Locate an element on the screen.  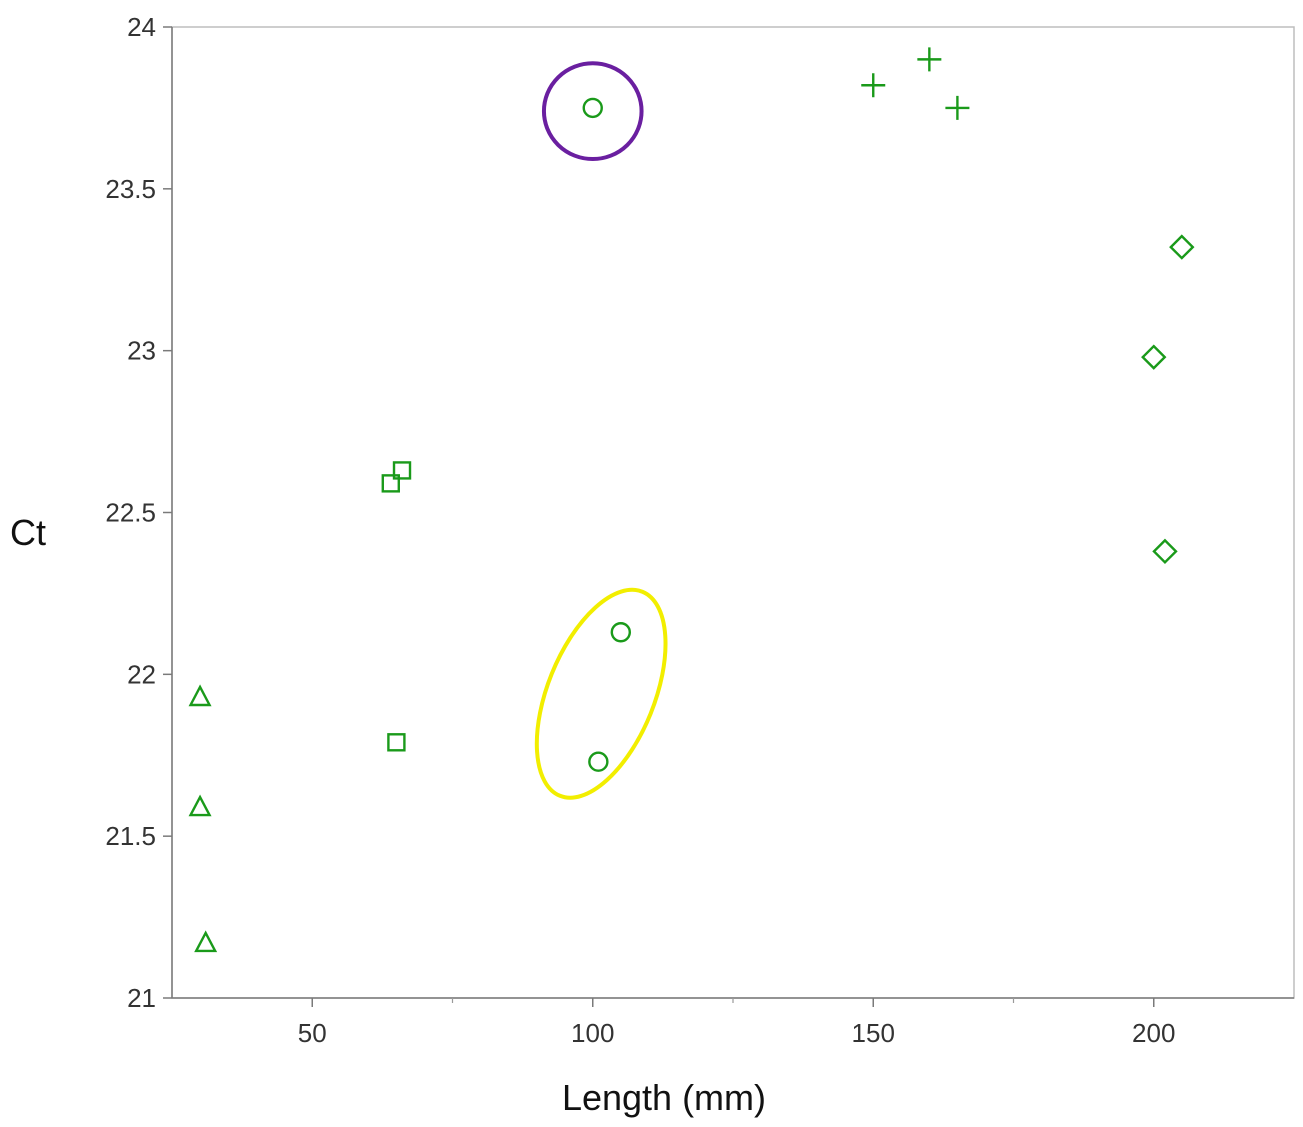
y-tick-label: 21 is located at coordinates (141, 998).